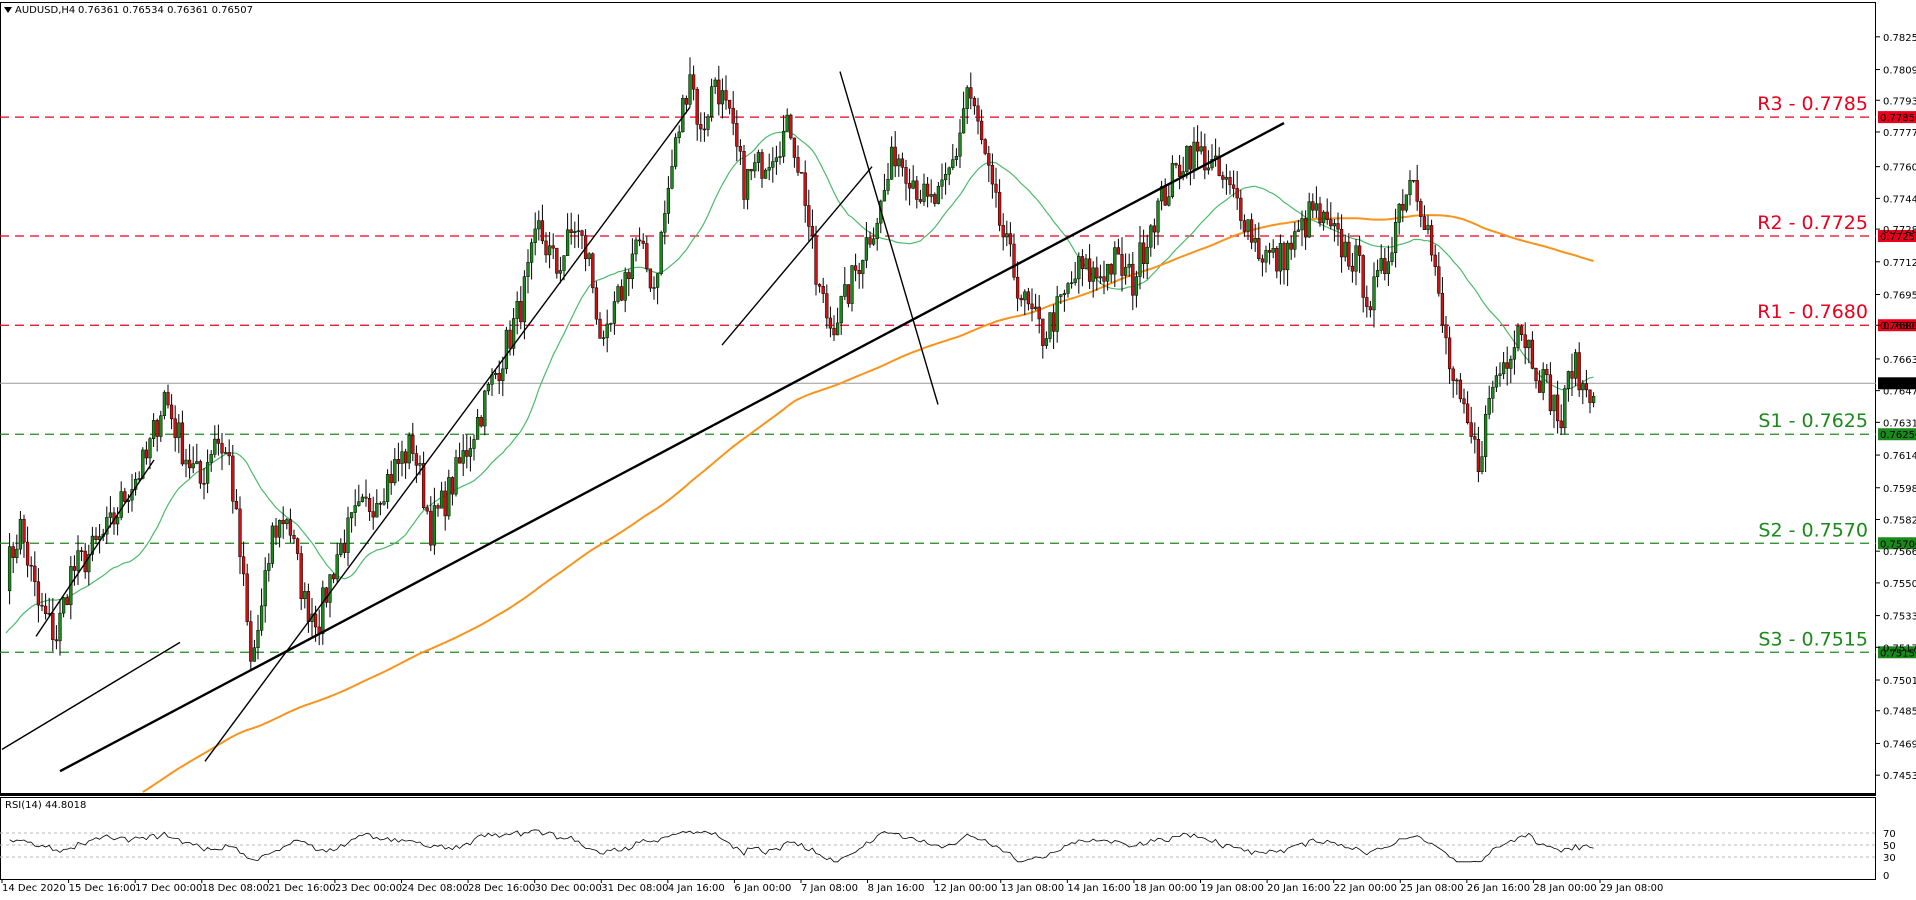 This screenshot has width=1916, height=900. Describe the element at coordinates (1899, 133) in the screenshot. I see `price-tick-label: 0.77775` at that location.